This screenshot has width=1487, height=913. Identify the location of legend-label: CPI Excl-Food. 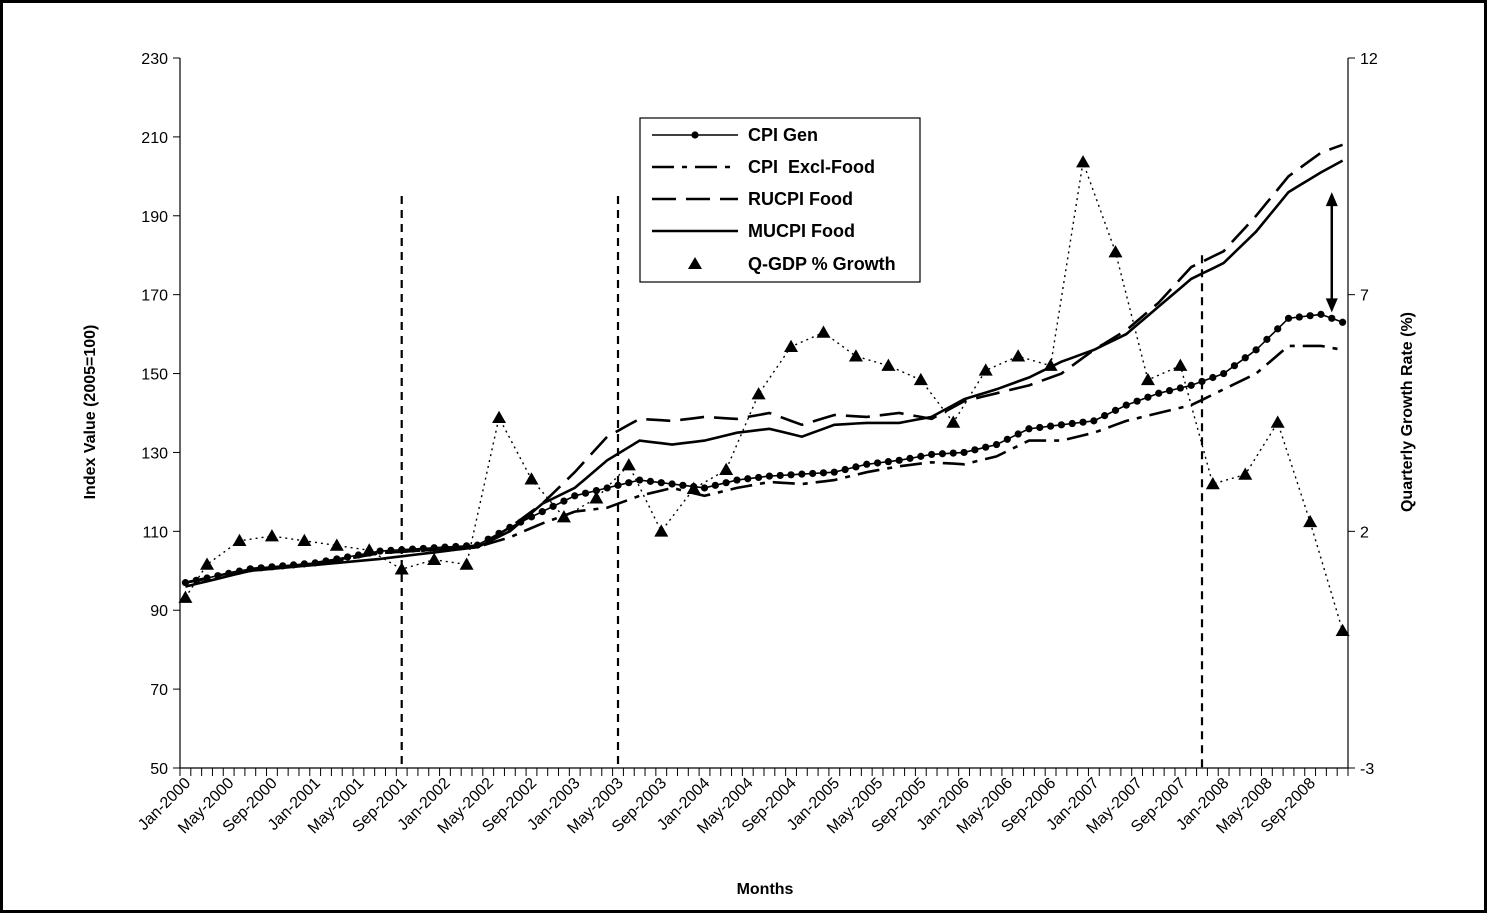
(811, 167).